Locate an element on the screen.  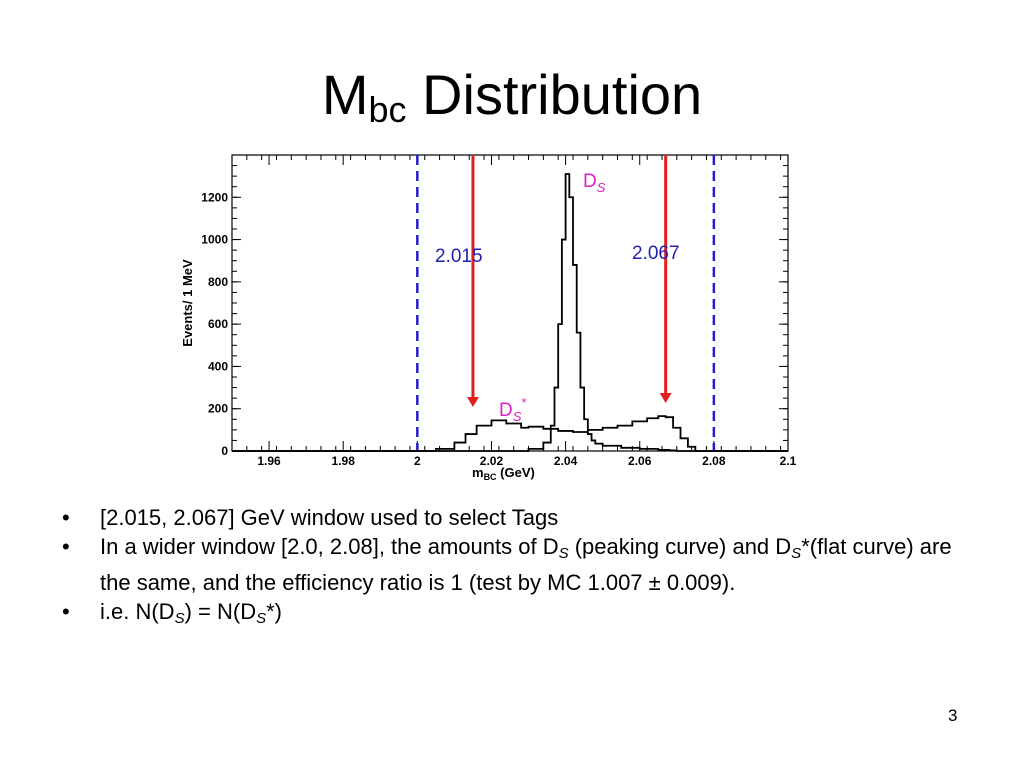
y-tick-label: 0 is located at coordinates (224, 451).